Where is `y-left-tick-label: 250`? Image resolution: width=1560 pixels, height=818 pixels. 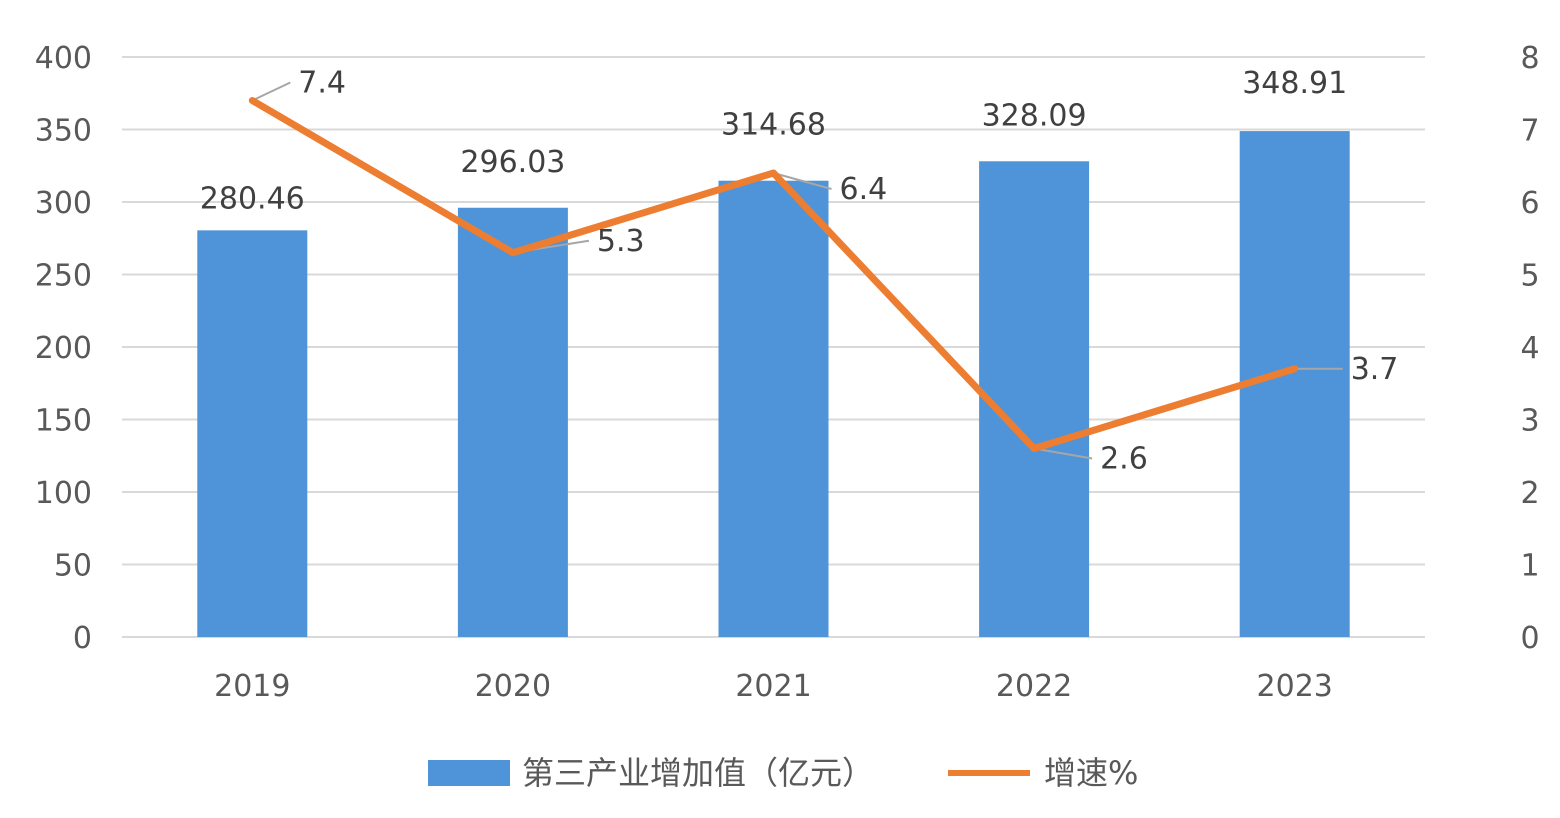
y-left-tick-label: 250 is located at coordinates (63, 276).